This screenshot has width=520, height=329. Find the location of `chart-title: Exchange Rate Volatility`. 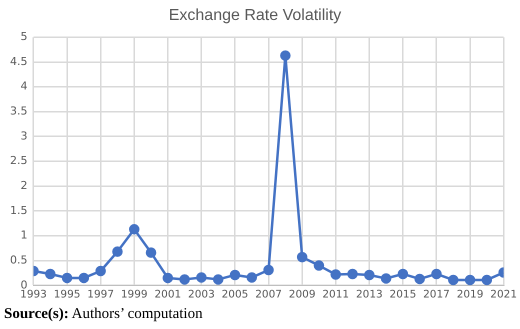

chart-title: Exchange Rate Volatility is located at coordinates (255, 15).